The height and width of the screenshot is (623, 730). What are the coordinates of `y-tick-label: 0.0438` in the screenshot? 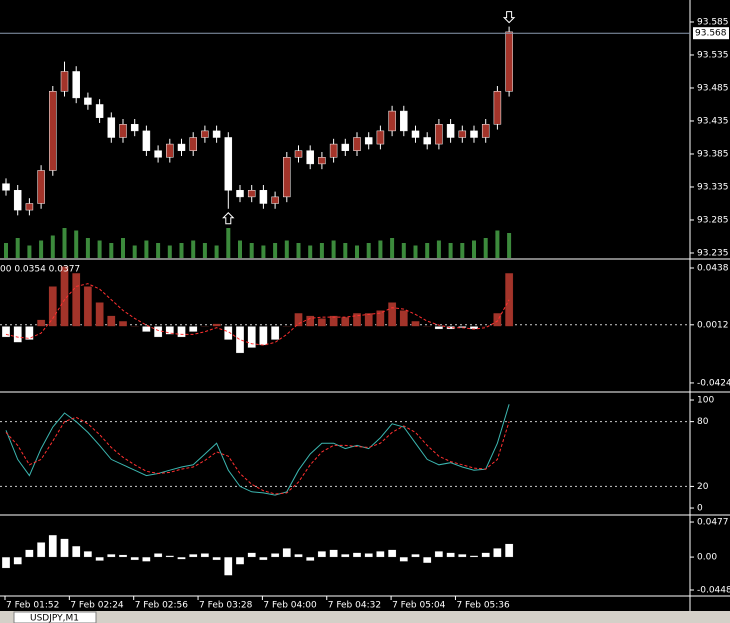 It's located at (713, 269).